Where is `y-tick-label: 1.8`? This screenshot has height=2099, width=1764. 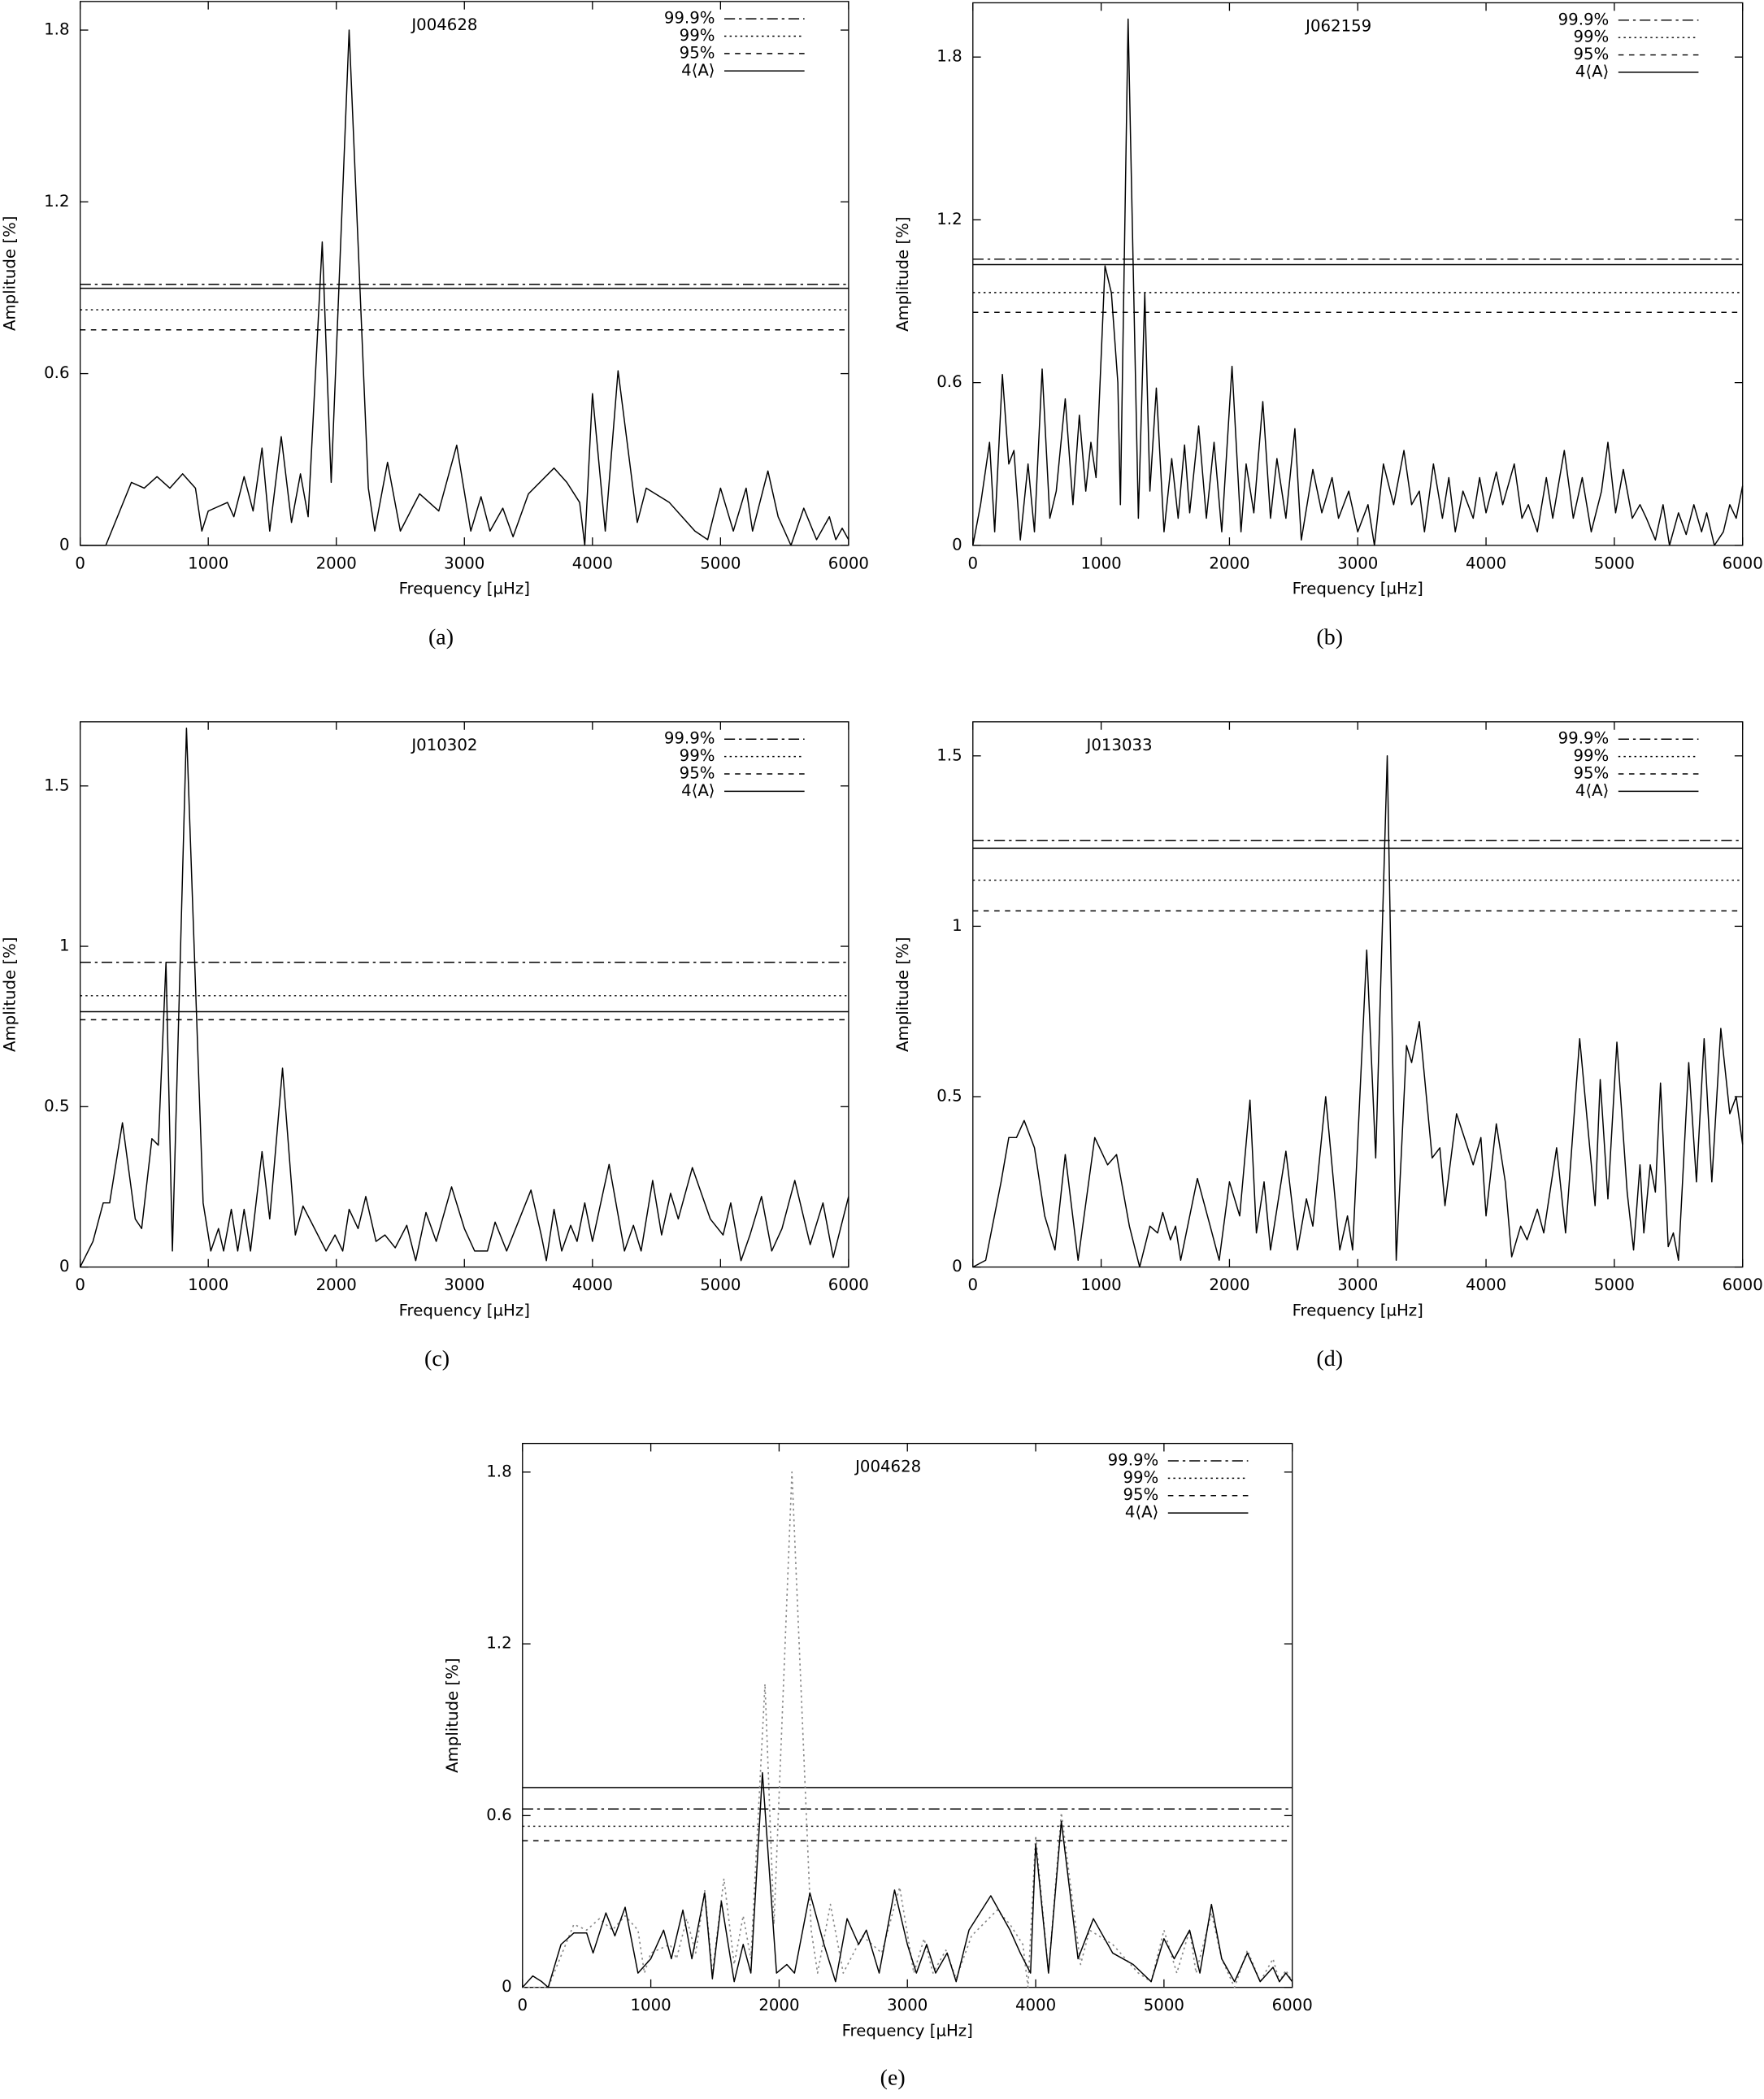
y-tick-label: 1.8 is located at coordinates (498, 1471).